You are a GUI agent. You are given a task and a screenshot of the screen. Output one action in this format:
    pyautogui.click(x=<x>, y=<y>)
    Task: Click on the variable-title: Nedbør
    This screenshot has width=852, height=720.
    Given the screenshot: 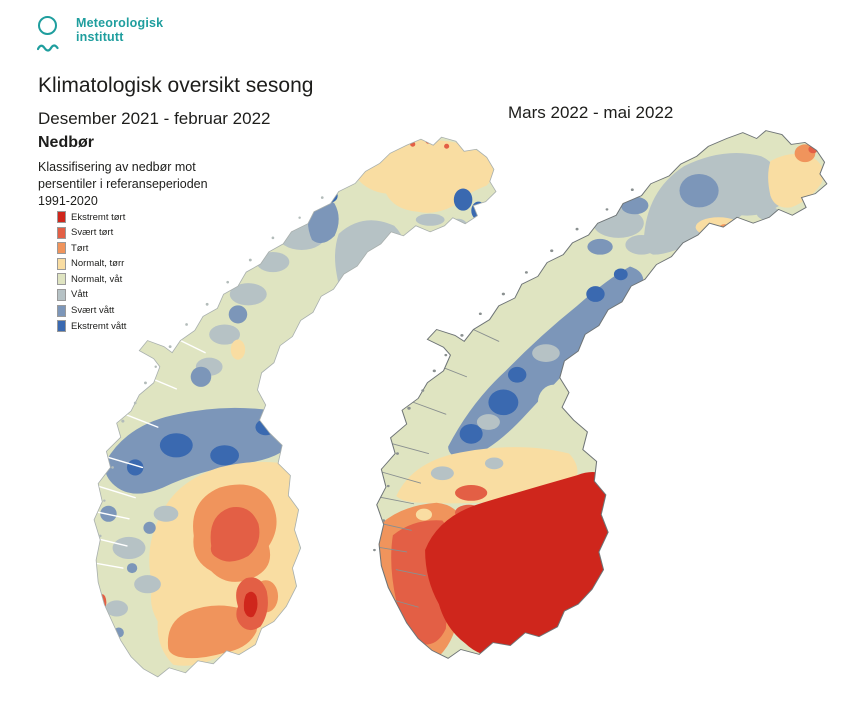 What is the action you would take?
    pyautogui.click(x=66, y=142)
    